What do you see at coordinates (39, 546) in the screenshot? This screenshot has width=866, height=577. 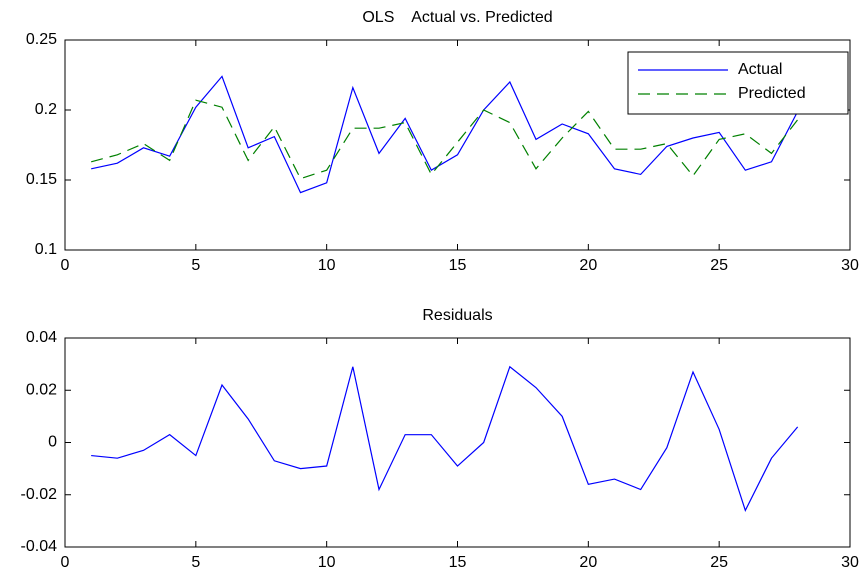 I see `y-tick-label: -0.04` at bounding box center [39, 546].